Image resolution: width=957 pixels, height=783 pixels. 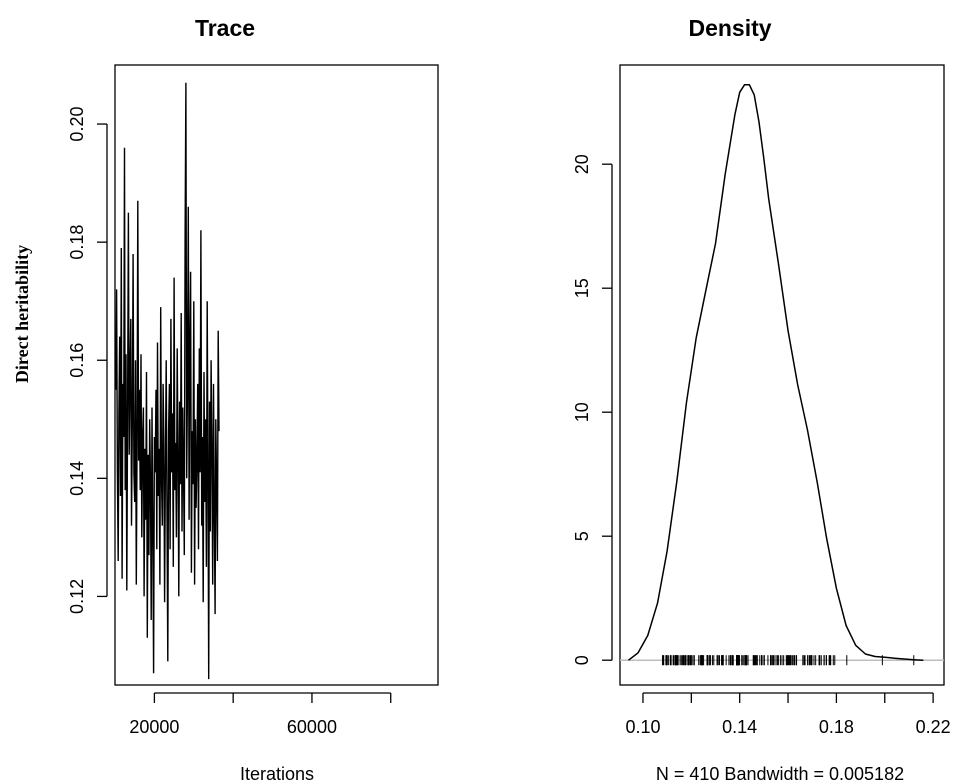 What do you see at coordinates (739, 727) in the screenshot?
I see `density-x-tick-label: 0.14` at bounding box center [739, 727].